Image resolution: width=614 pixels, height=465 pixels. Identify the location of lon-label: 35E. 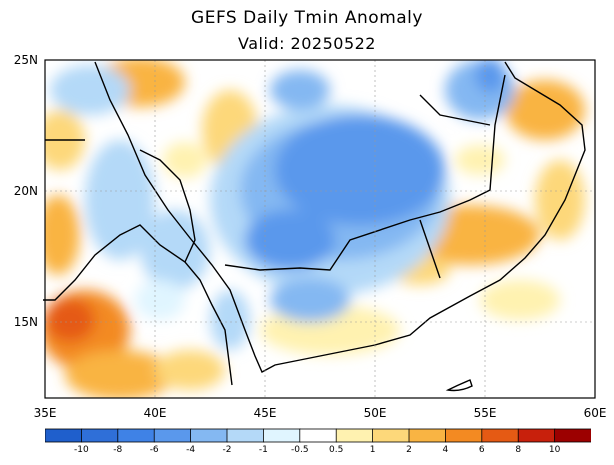
(45, 413).